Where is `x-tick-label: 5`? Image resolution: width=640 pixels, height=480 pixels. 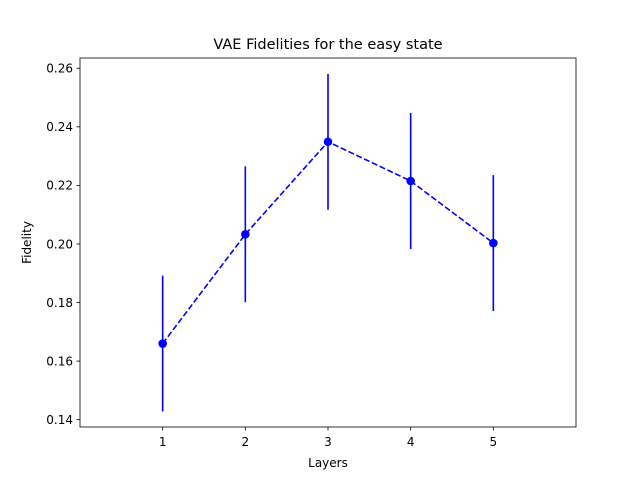 x-tick-label: 5 is located at coordinates (494, 442).